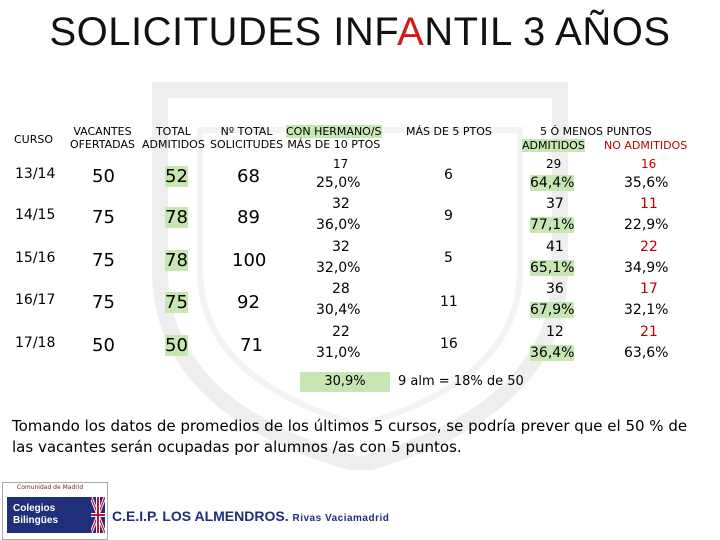 This screenshot has width=720, height=540. Describe the element at coordinates (552, 353) in the screenshot. I see `cell-adm-pct: 36,4%` at that location.